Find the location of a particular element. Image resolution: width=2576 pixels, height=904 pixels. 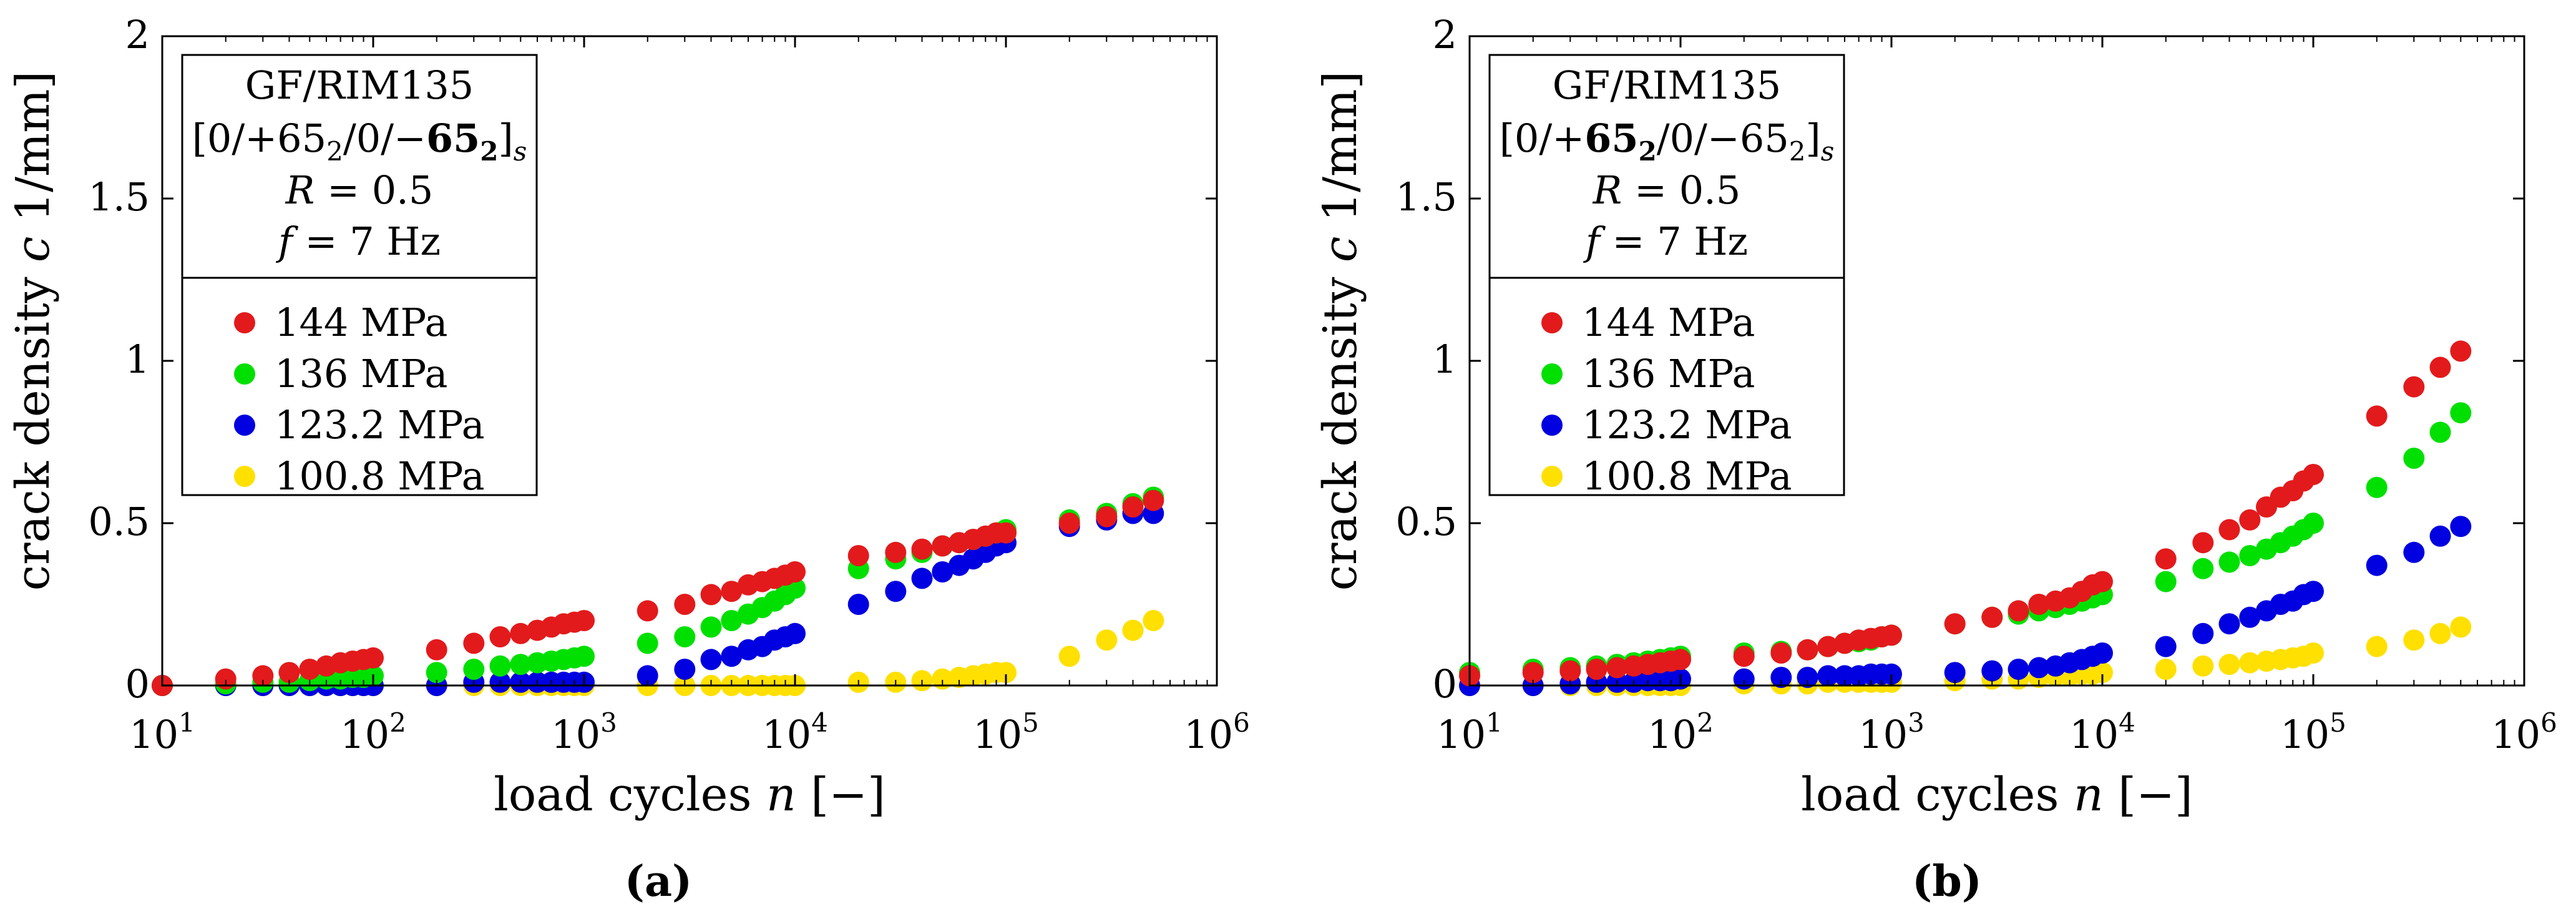

y-tick-label: 1.5 is located at coordinates (119, 197).